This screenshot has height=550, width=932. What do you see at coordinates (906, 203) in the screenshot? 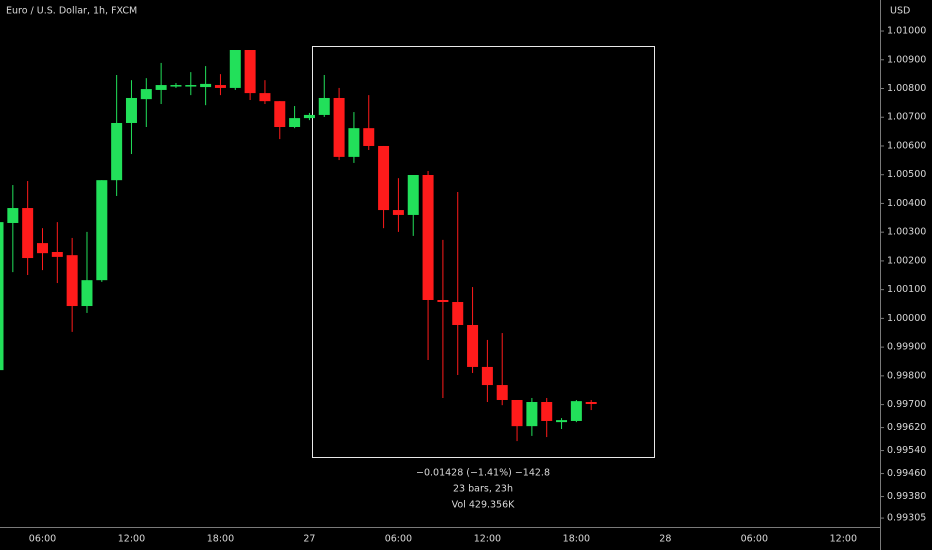
I see `y-tick-label: 1.00400` at bounding box center [906, 203].